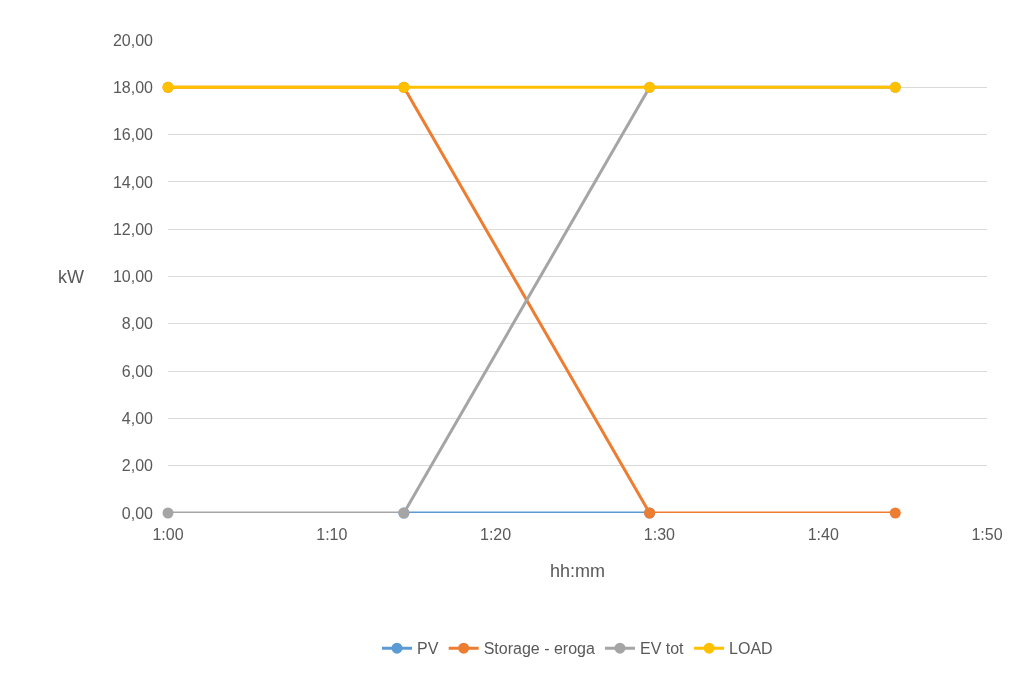  Describe the element at coordinates (428, 649) in the screenshot. I see `legend-label: PV` at that location.